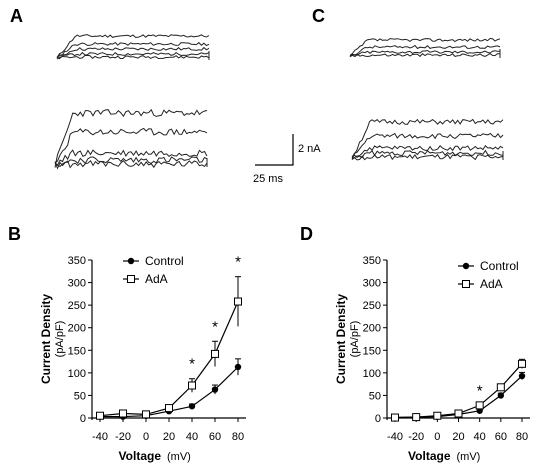  Describe the element at coordinates (309, 149) in the screenshot. I see `scale-bar-current-label: 2 nA` at that location.